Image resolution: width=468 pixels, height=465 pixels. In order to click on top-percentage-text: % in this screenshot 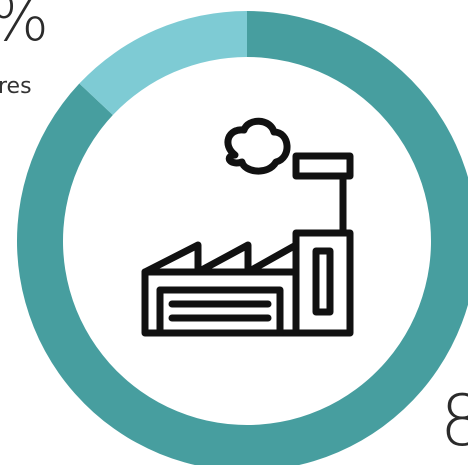, I will do `click(24, 27)`.